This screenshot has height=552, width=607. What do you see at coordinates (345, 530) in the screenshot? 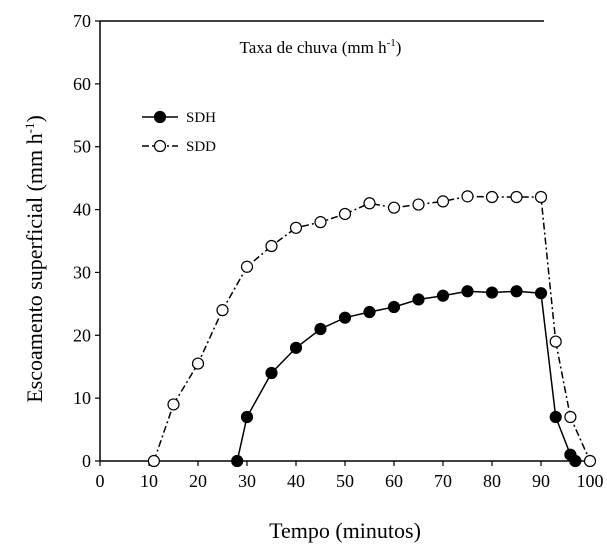
I see `x-axis-title: Tempo (minutos)` at bounding box center [345, 530].